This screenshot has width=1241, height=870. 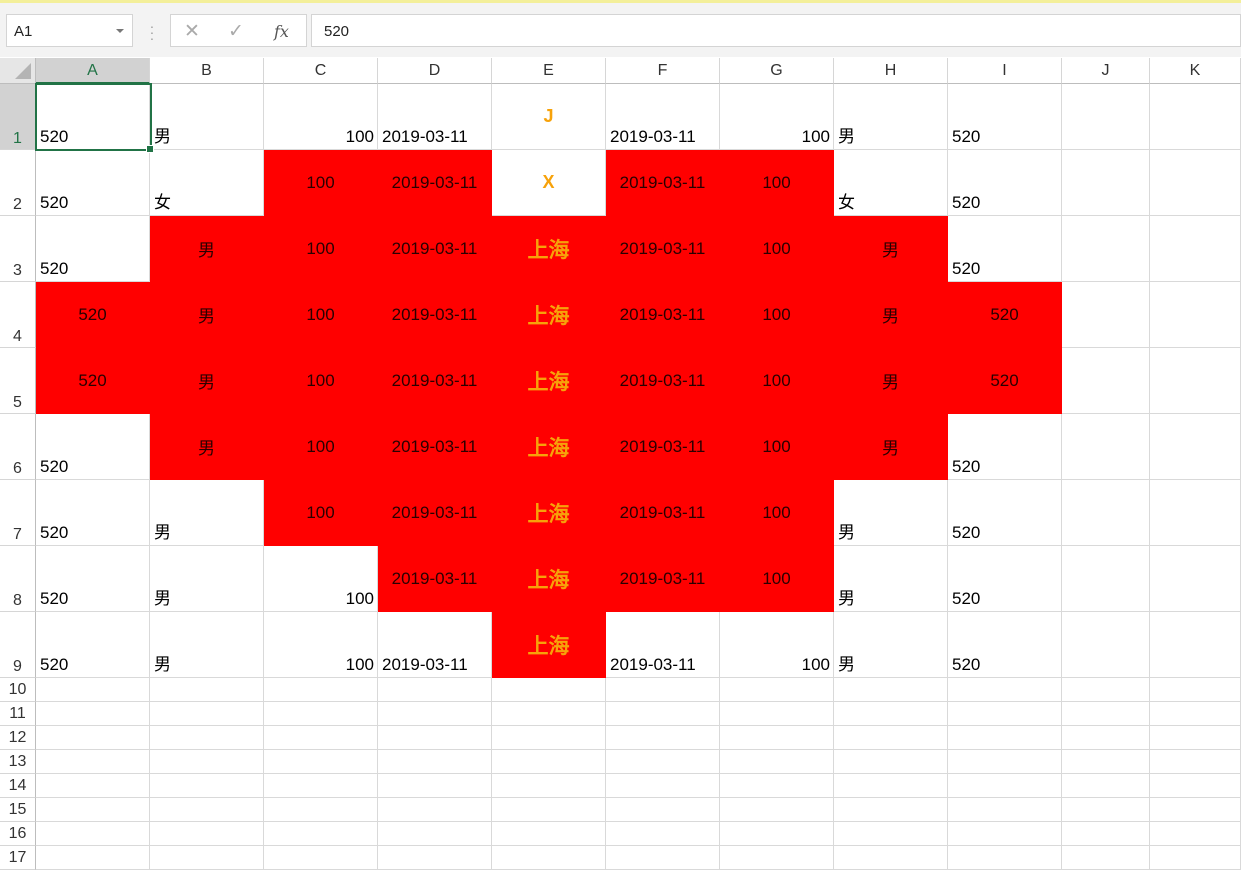 I want to click on cell-i17, so click(x=1005, y=858).